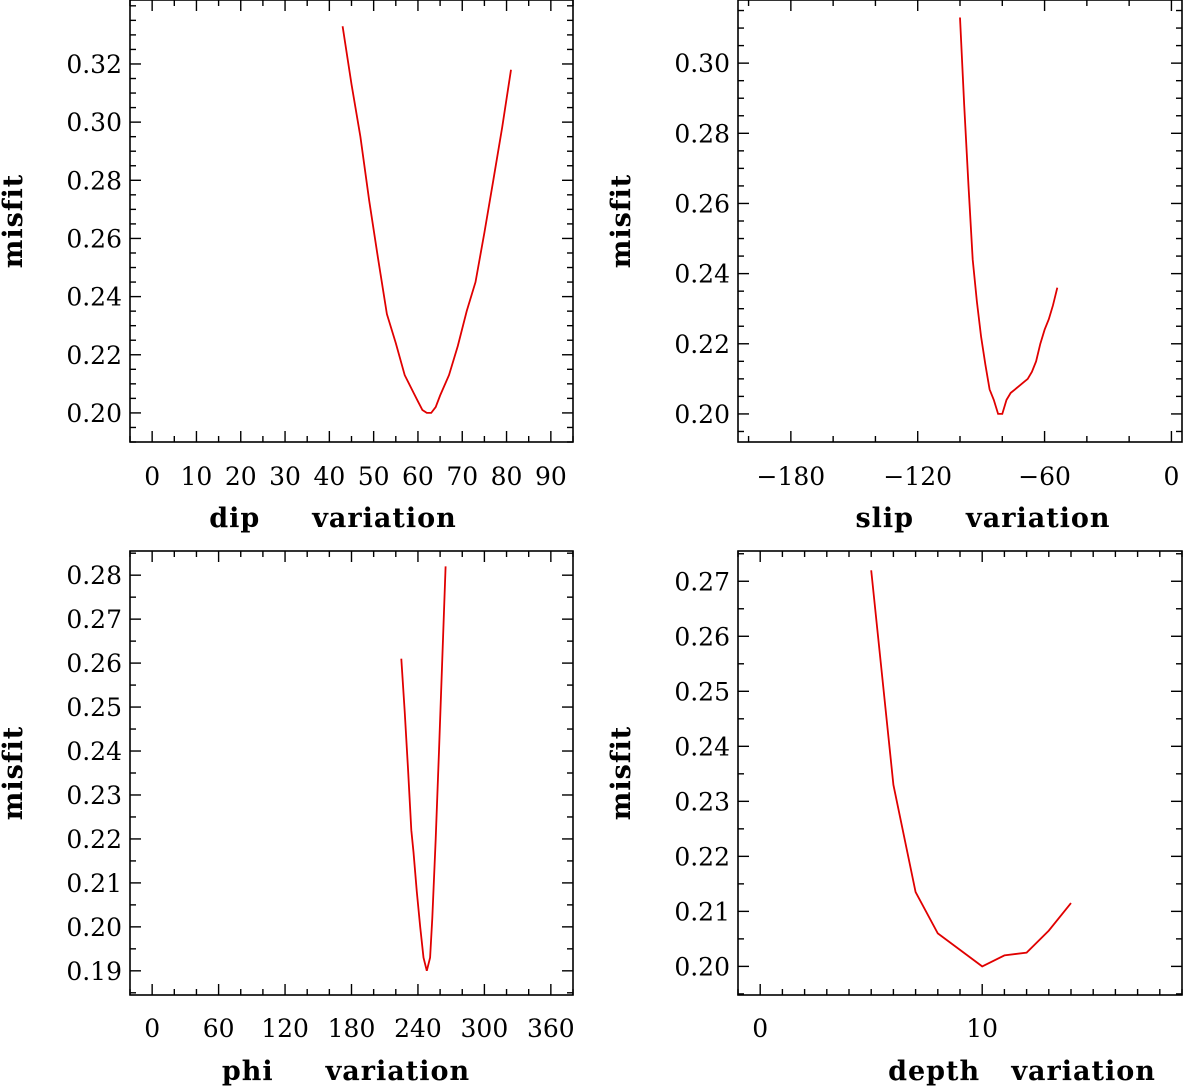  Describe the element at coordinates (982, 518) in the screenshot. I see `x-axis-title: slip variation` at that location.